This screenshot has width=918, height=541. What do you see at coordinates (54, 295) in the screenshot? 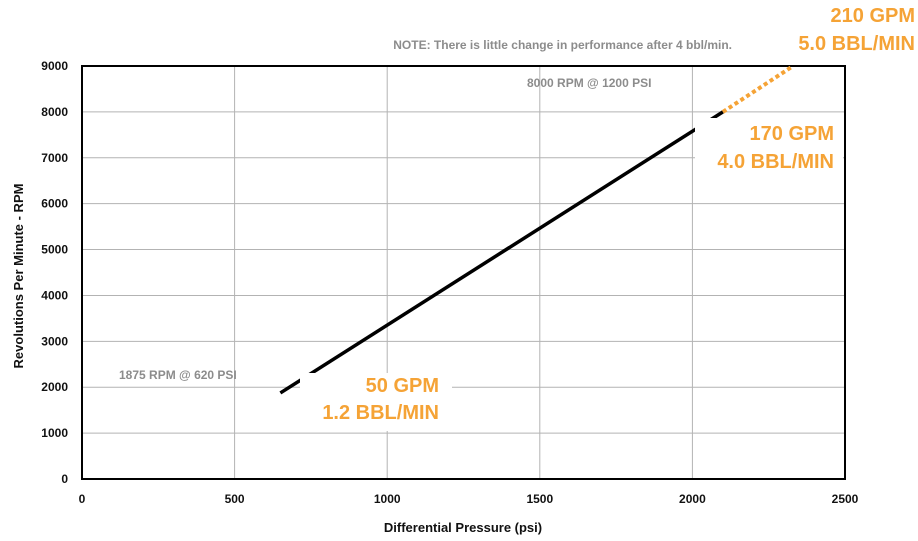
I see `y-tick-label: 4000` at bounding box center [54, 295].